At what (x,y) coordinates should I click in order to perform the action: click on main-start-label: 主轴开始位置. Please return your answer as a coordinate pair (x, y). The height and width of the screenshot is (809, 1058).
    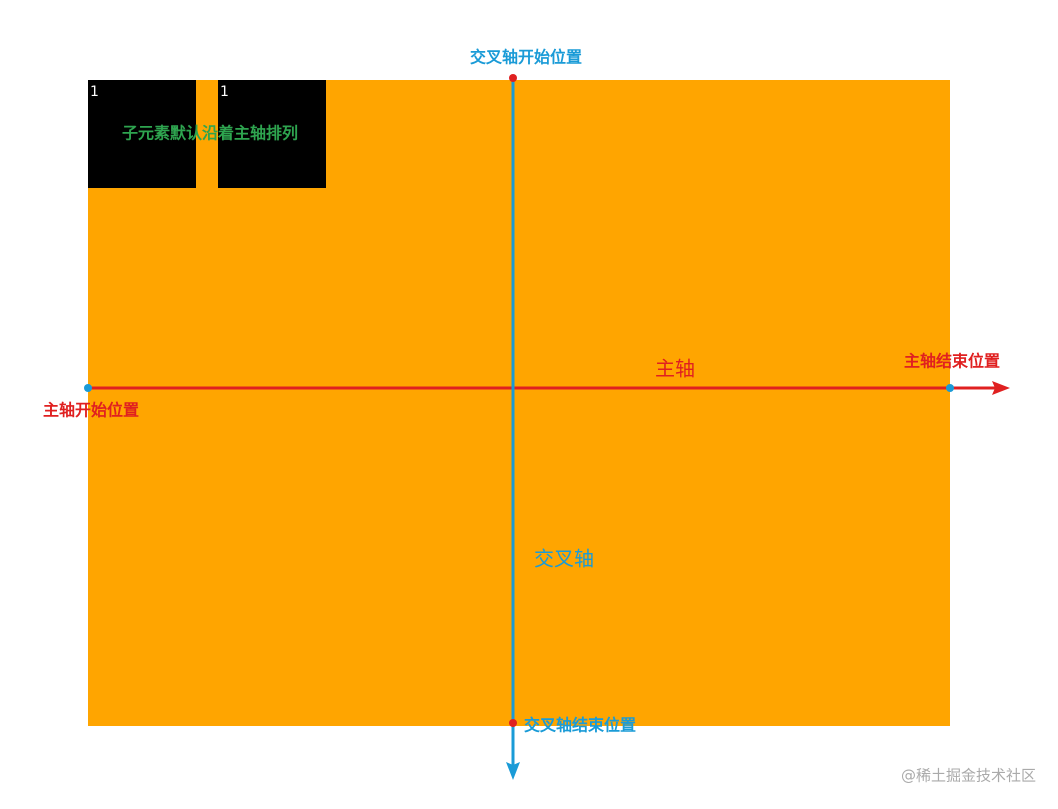
    Looking at the image, I should click on (91, 410).